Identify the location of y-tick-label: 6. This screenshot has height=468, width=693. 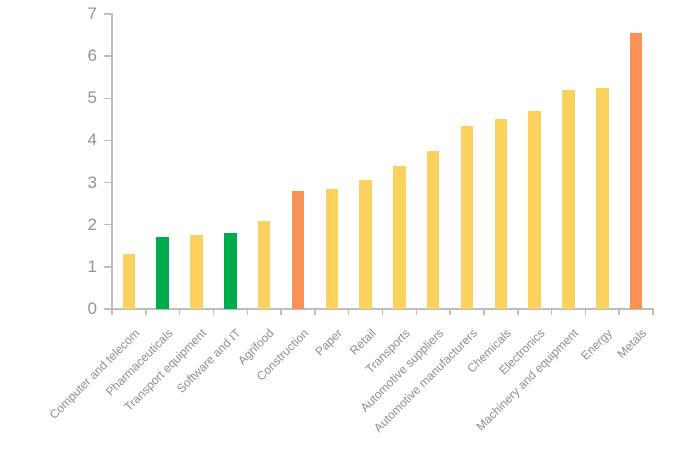
(92, 56).